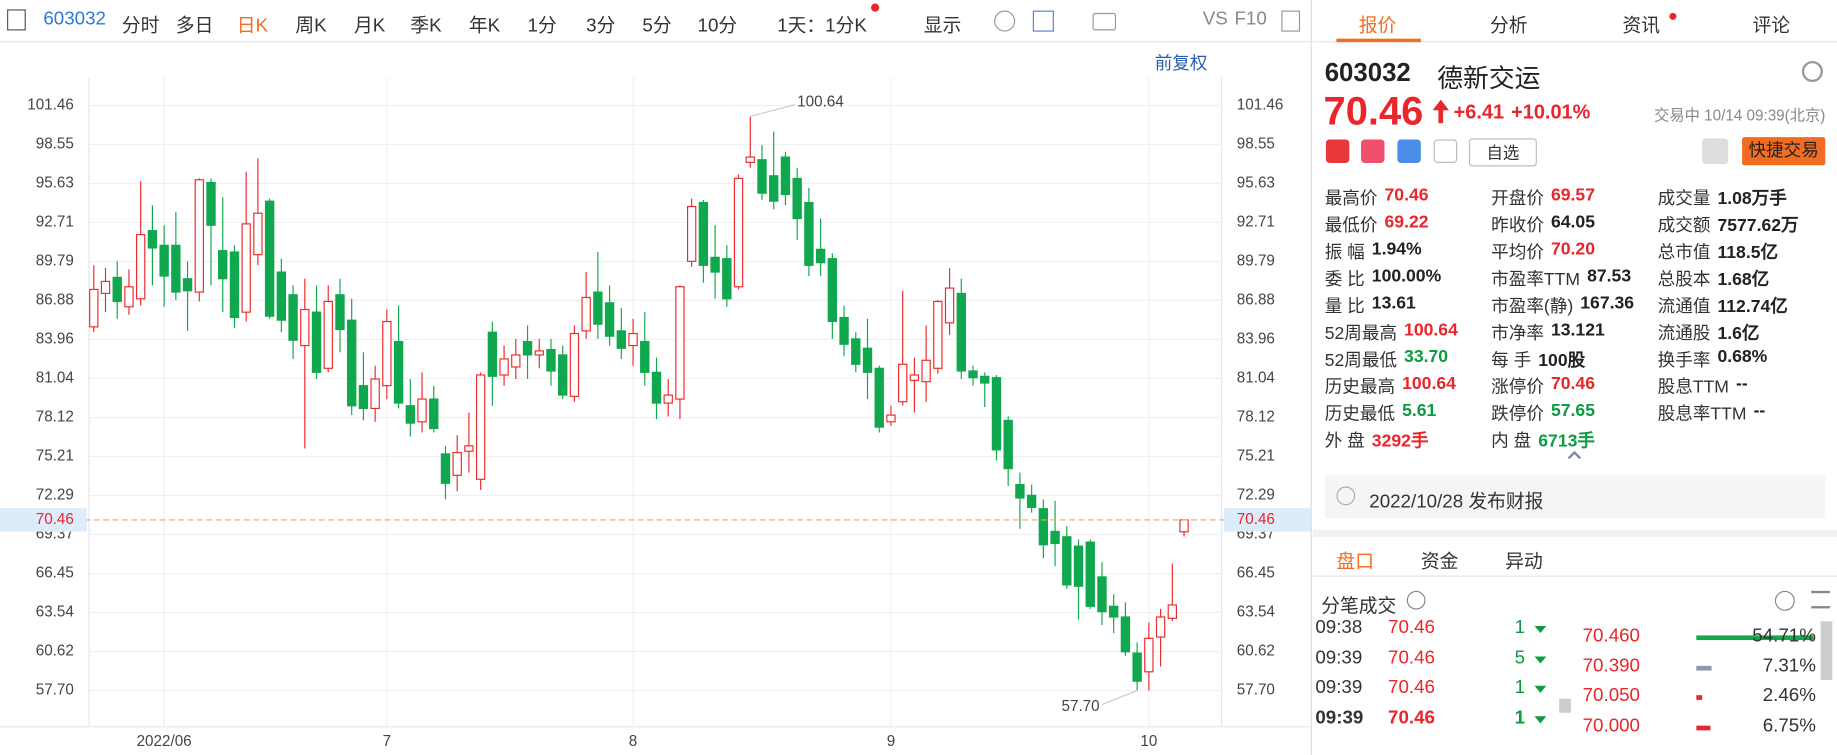 This screenshot has width=1837, height=755. I want to click on tab-divider, so click(1574, 42).